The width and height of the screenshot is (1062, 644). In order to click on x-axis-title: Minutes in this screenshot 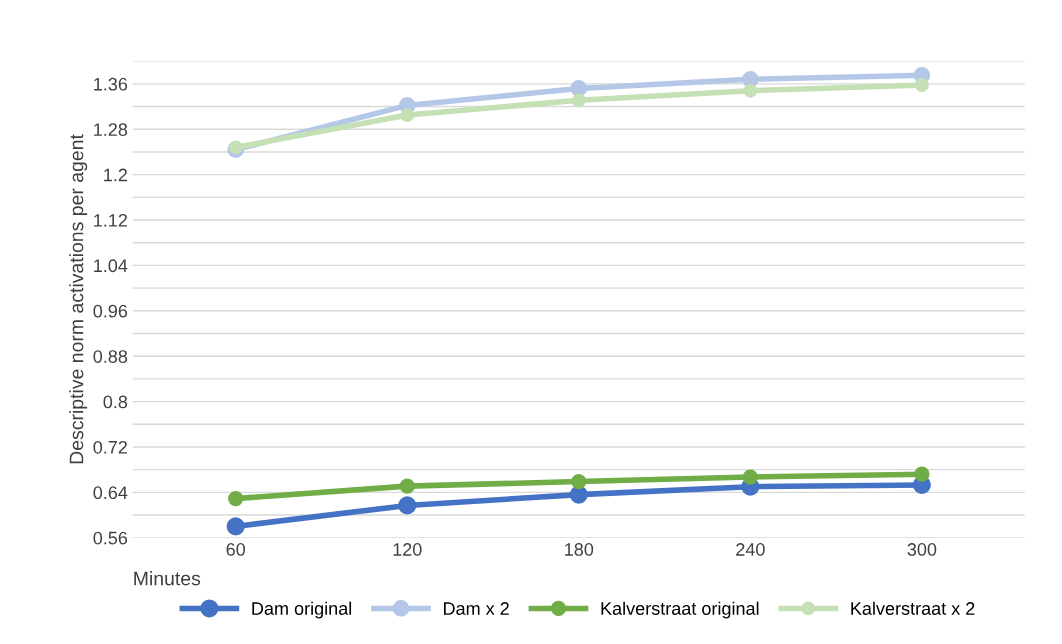, I will do `click(167, 578)`.